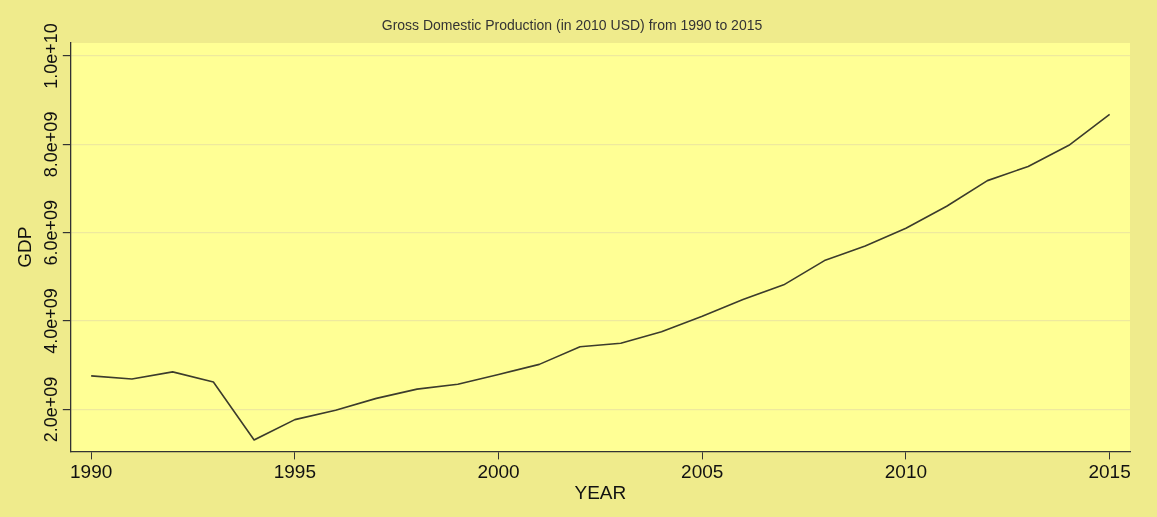 Image resolution: width=1157 pixels, height=517 pixels. I want to click on chart-title: Gross Domestic Production (in 2010 USD) from 1990 to 2015, so click(572, 25).